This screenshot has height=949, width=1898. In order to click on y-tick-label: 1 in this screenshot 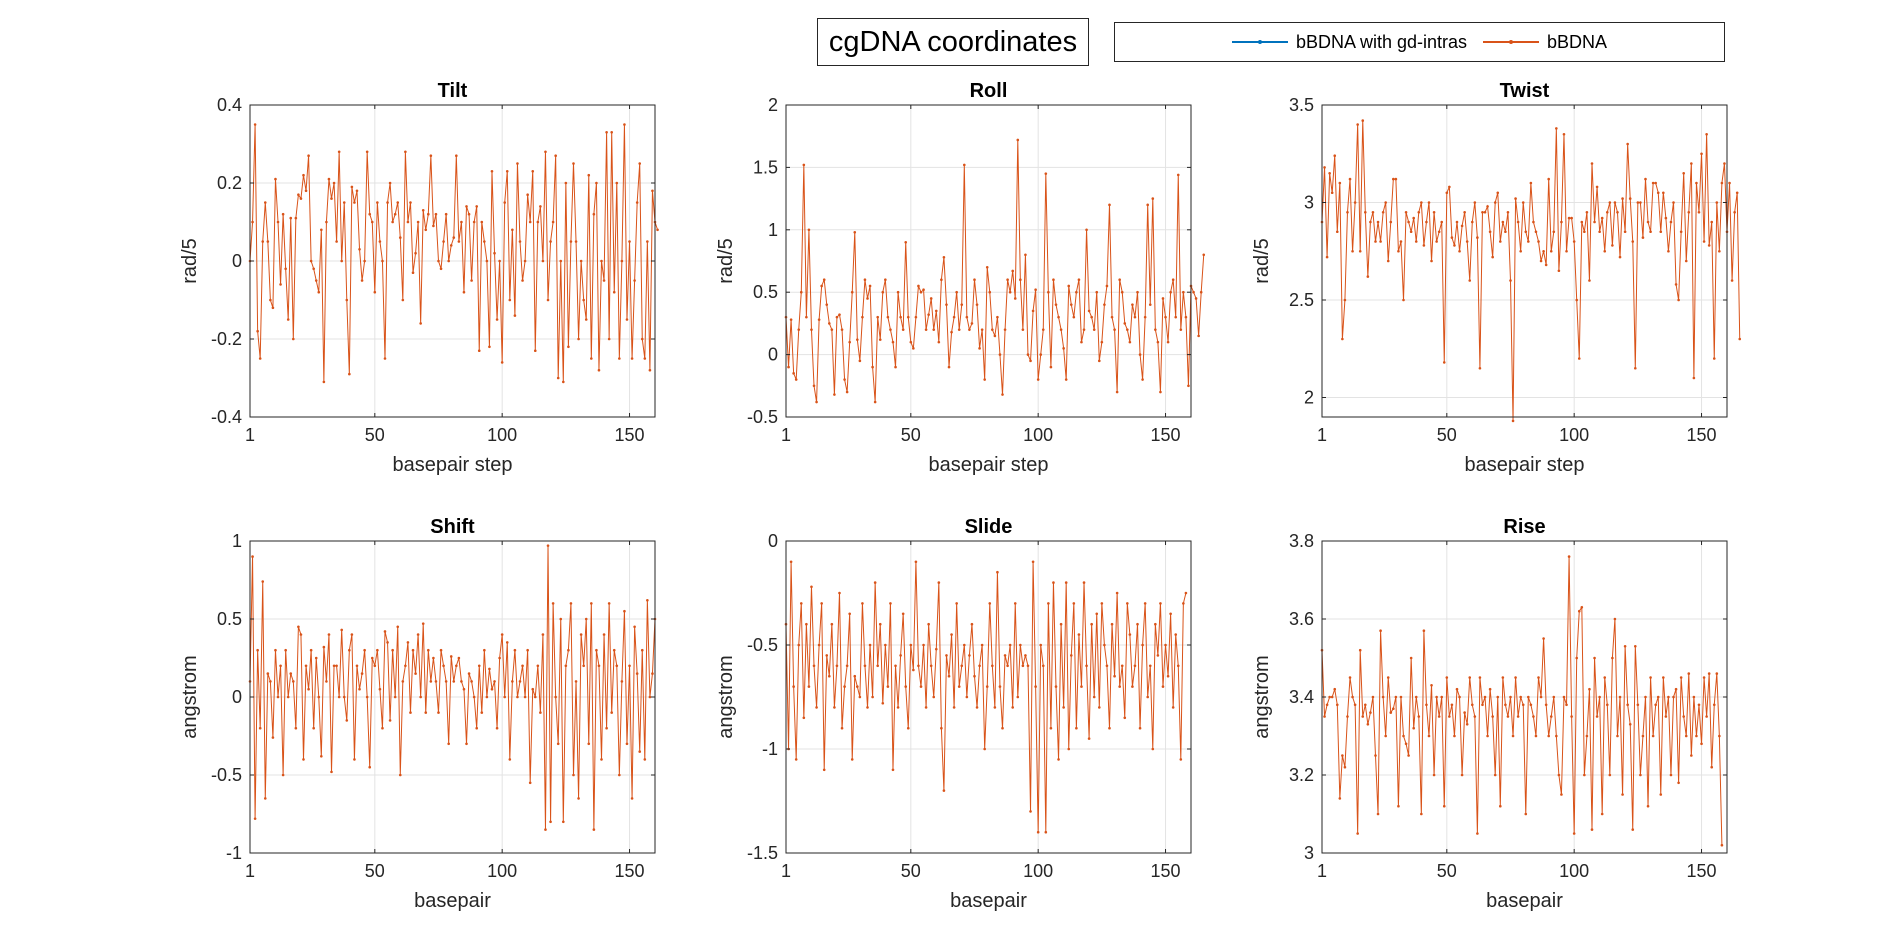, I will do `click(237, 541)`.